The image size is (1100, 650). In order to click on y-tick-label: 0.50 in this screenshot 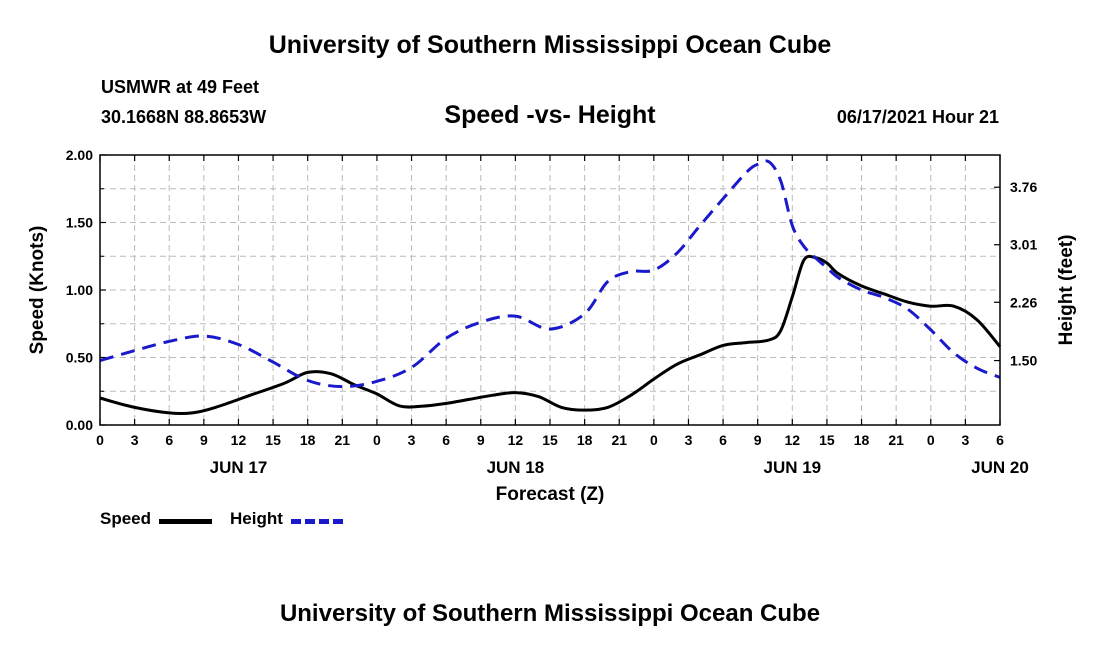, I will do `click(79, 358)`.